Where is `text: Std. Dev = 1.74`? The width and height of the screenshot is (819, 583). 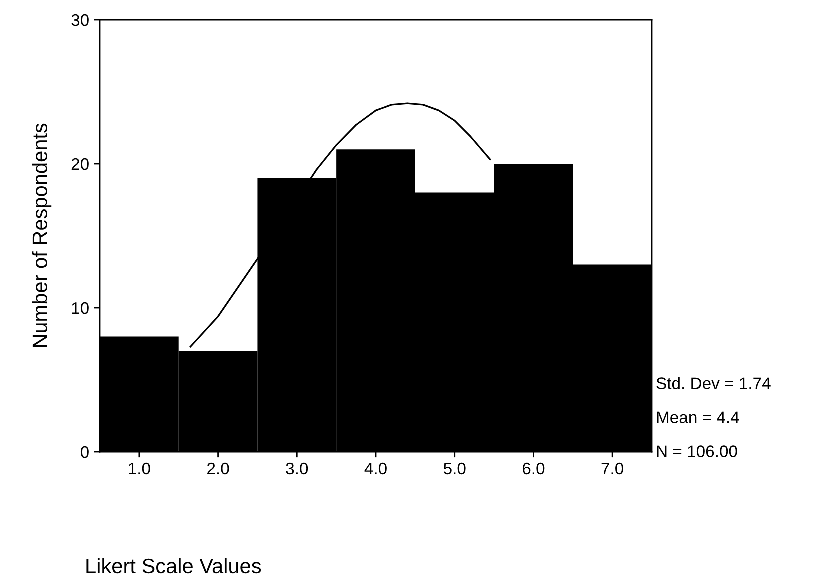 text: Std. Dev = 1.74 is located at coordinates (713, 383).